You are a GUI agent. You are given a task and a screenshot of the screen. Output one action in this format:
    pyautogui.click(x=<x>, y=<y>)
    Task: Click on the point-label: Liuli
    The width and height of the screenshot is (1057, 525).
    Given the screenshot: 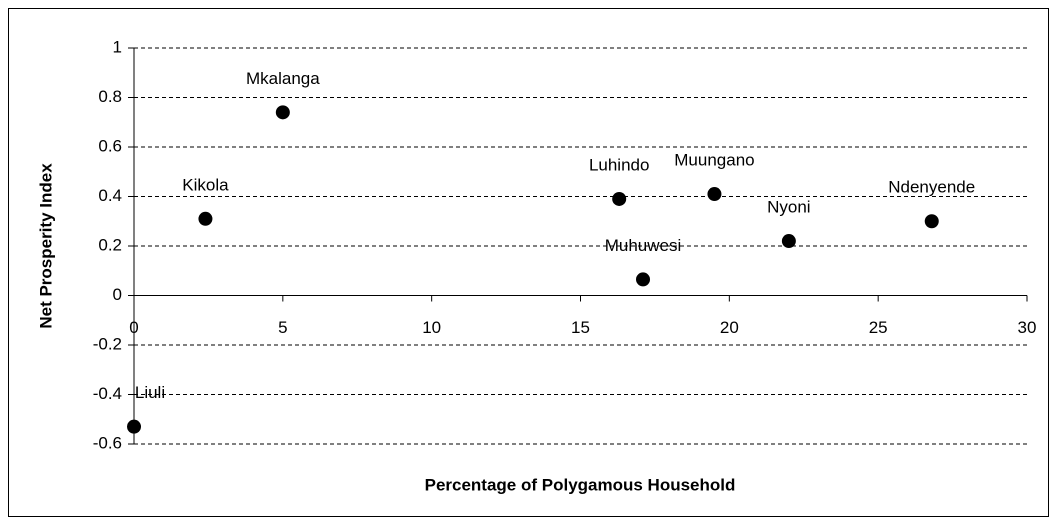 What is the action you would take?
    pyautogui.click(x=150, y=392)
    